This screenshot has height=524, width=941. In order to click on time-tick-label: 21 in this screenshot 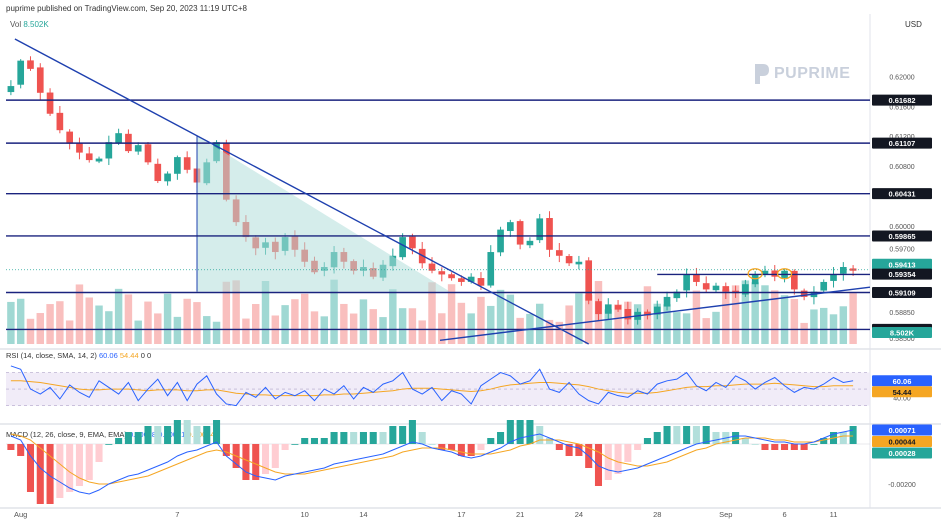, I will do `click(520, 514)`.